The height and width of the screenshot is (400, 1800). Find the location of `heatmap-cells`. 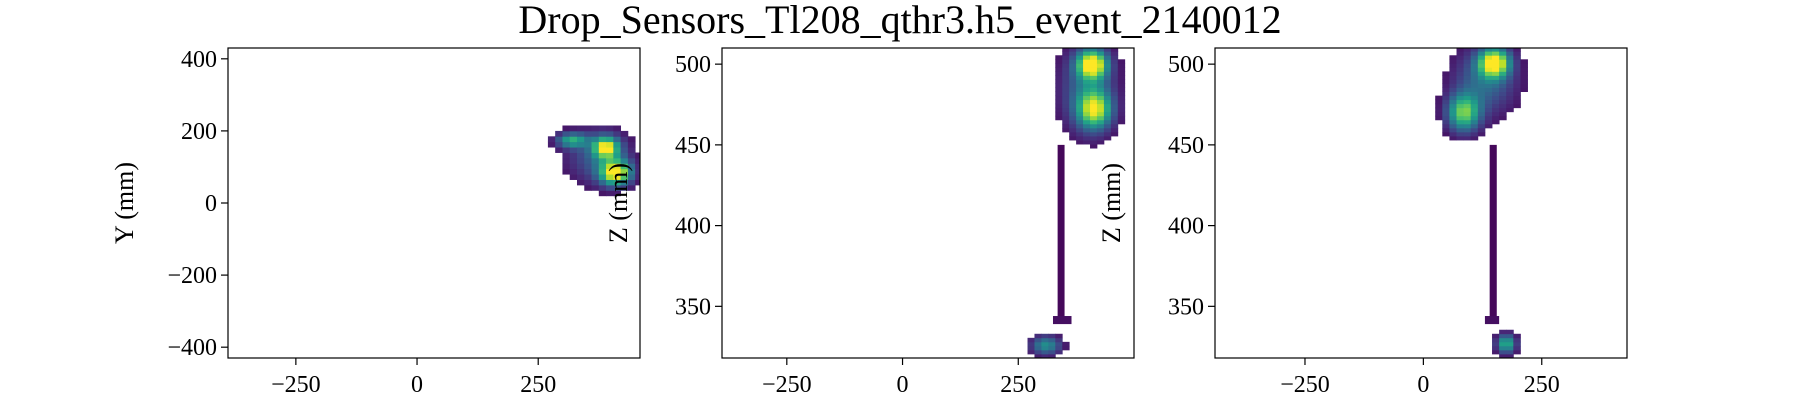

heatmap-cells is located at coordinates (1481, 203).